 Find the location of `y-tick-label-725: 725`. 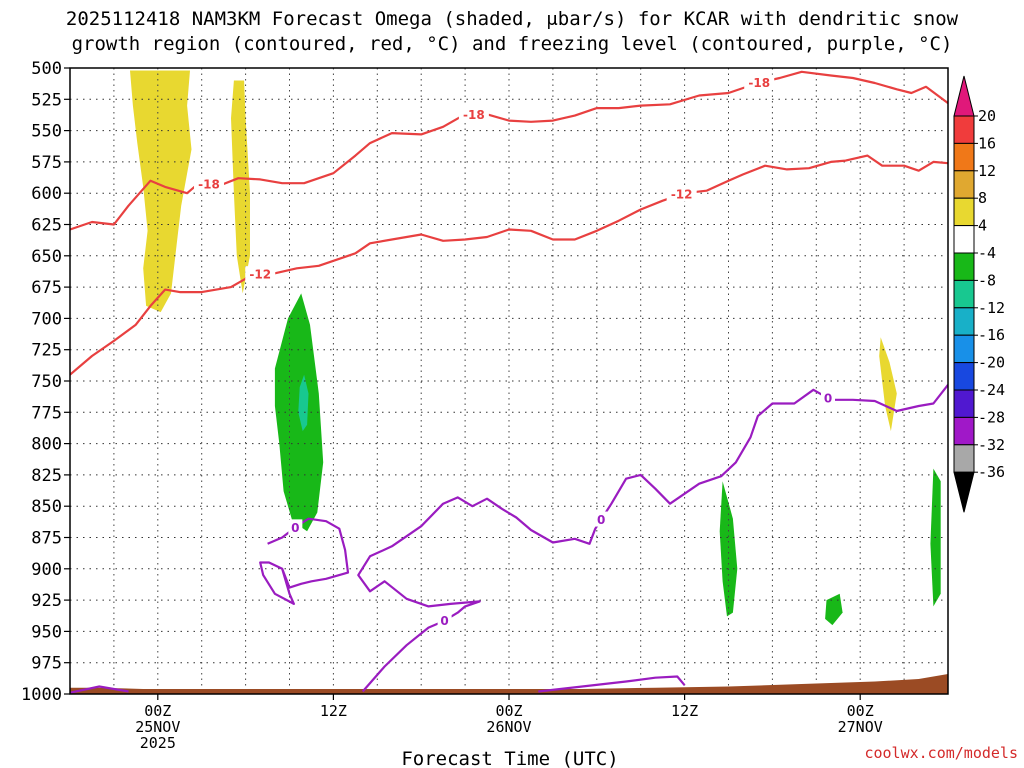

y-tick-label-725: 725 is located at coordinates (46, 351).